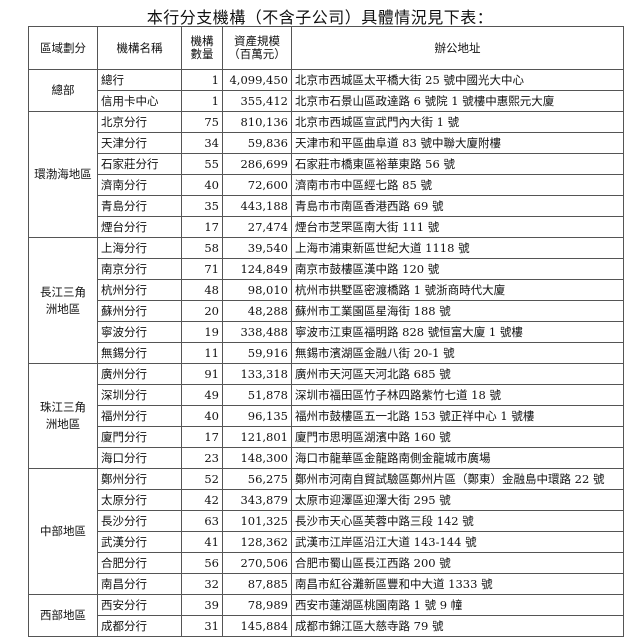 This screenshot has height=644, width=640. Describe the element at coordinates (257, 500) in the screenshot. I see `assets-cell: 343,879` at that location.